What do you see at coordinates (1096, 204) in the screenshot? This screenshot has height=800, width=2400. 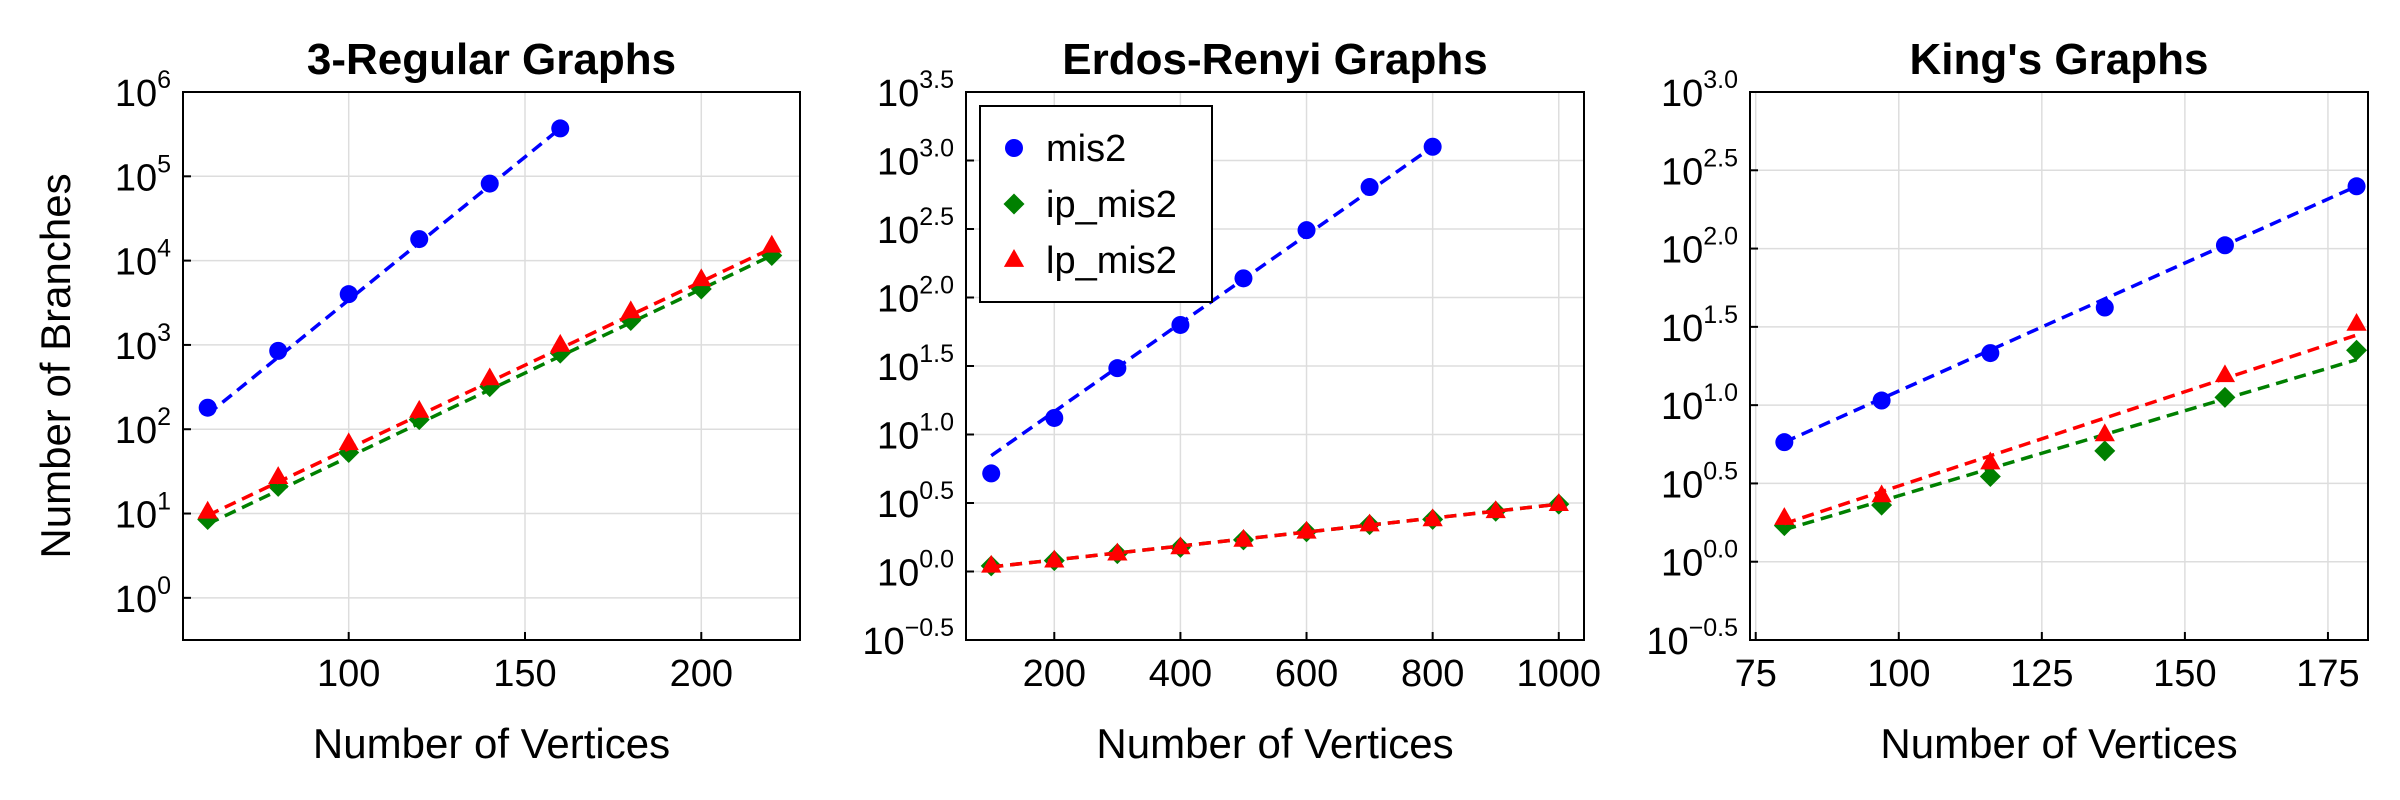 I see `legend: mis2 ip_mis2 lp_mis2` at bounding box center [1096, 204].